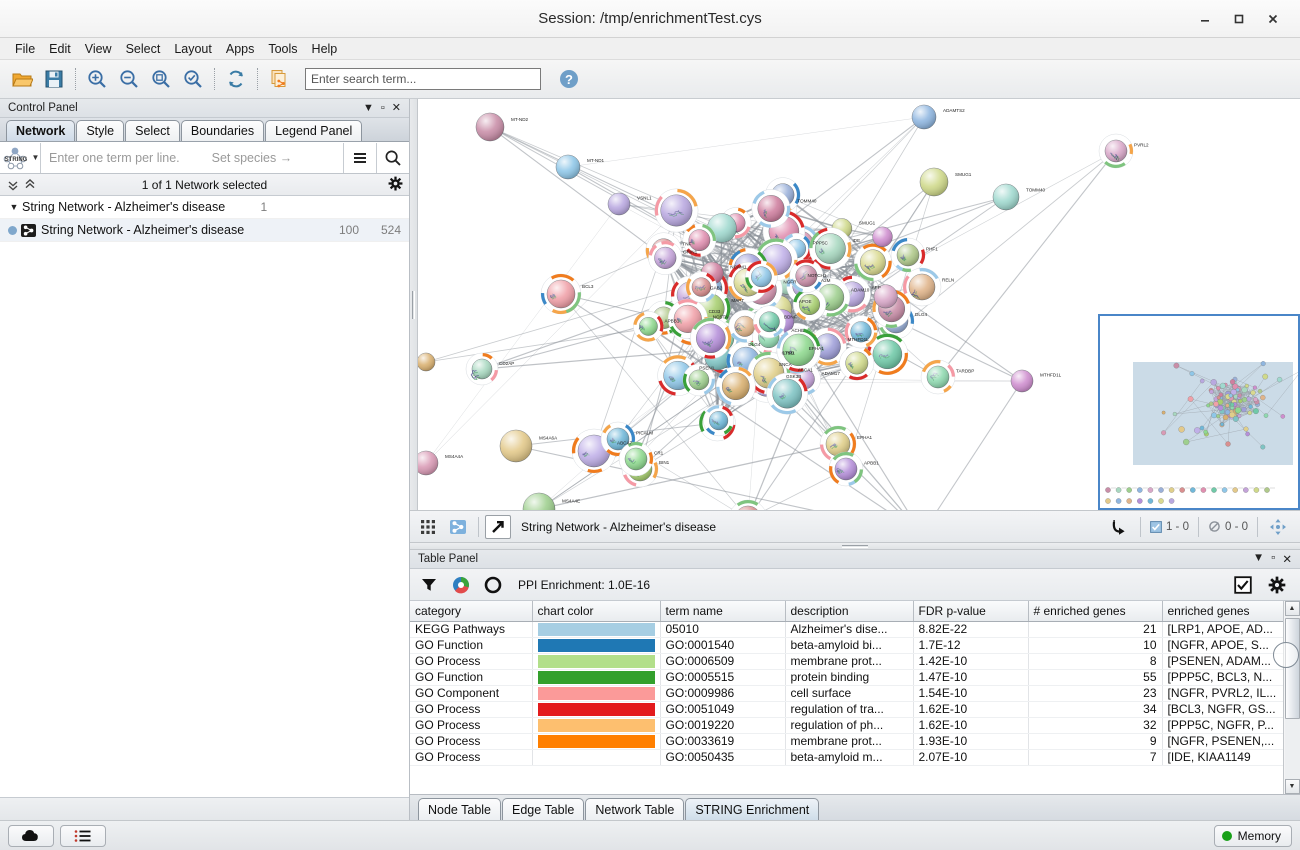 This screenshot has width=1300, height=850. I want to click on zoom-fit-icon, so click(161, 79).